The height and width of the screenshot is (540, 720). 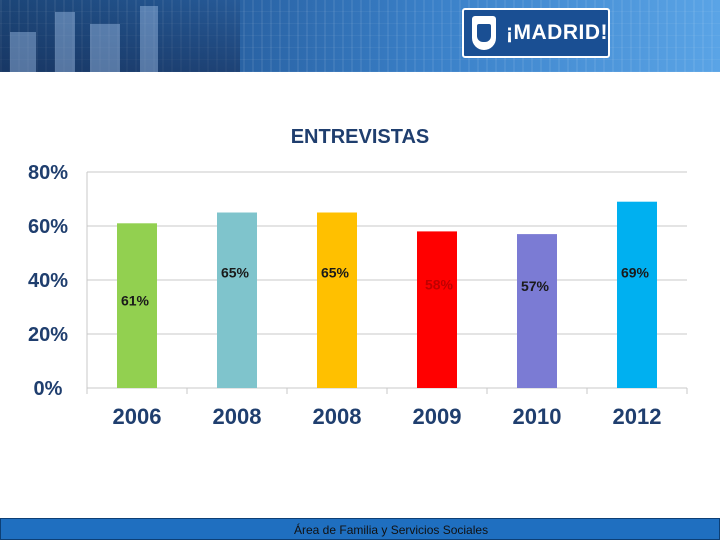 What do you see at coordinates (535, 286) in the screenshot?
I see `bar-value-label: 57%` at bounding box center [535, 286].